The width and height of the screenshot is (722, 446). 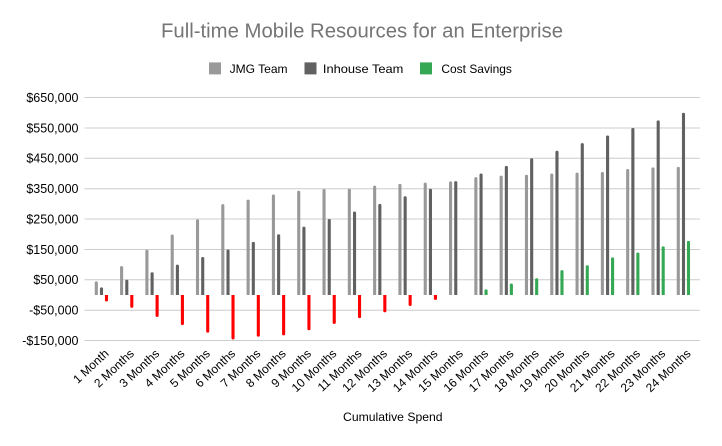 I want to click on svg-text: $350,000, so click(x=52, y=189).